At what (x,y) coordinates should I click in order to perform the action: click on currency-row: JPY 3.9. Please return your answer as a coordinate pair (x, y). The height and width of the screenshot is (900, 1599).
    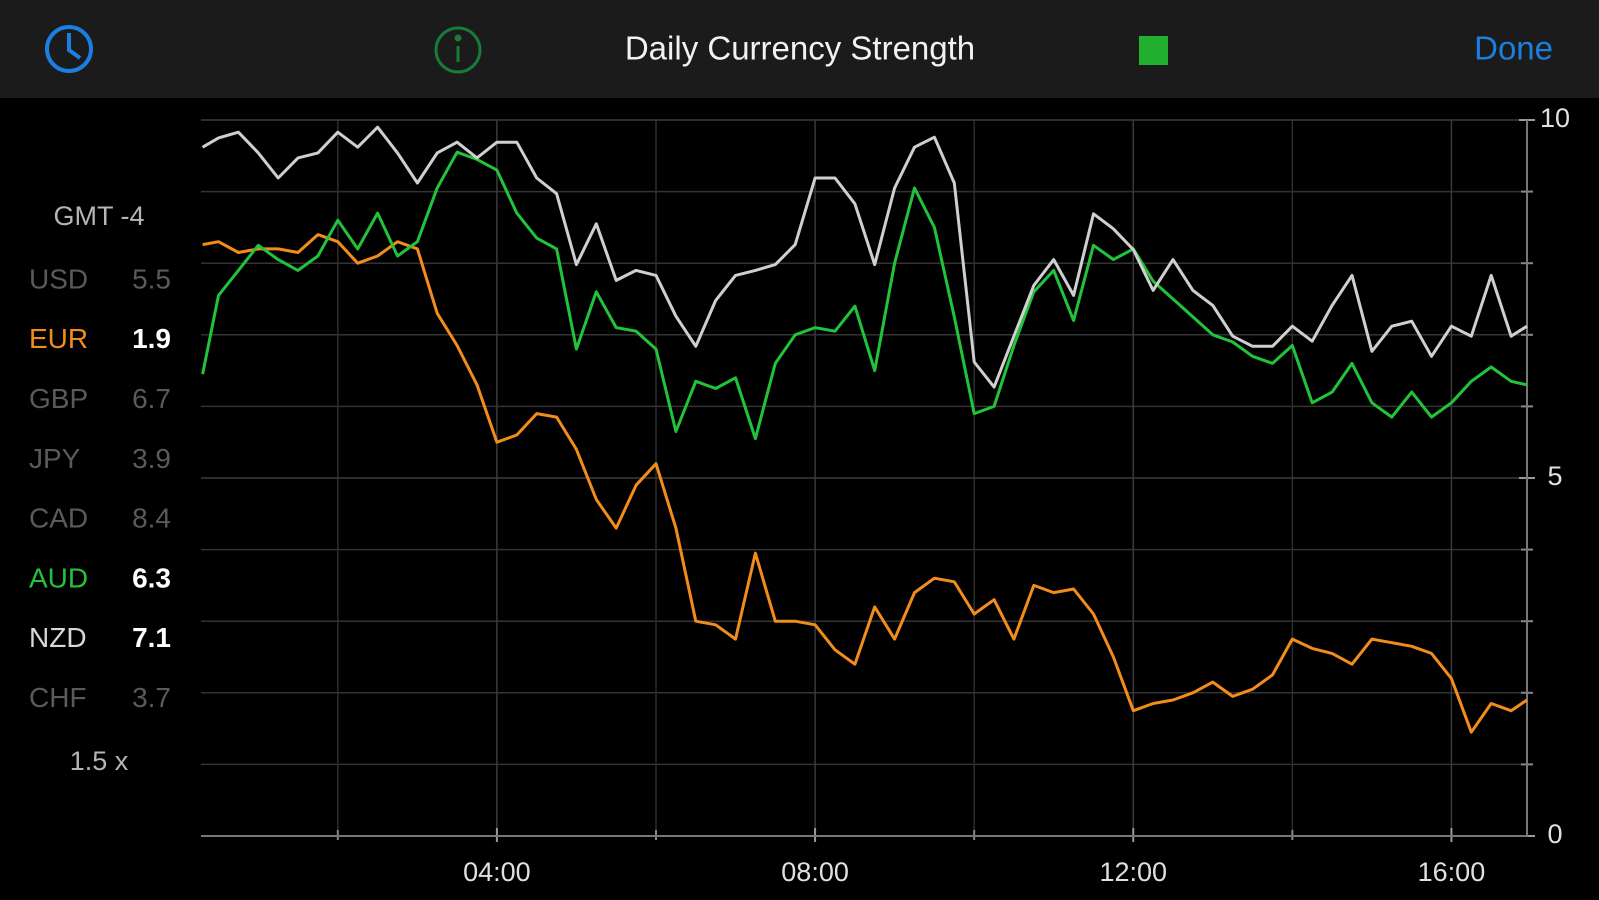
    Looking at the image, I should click on (100, 458).